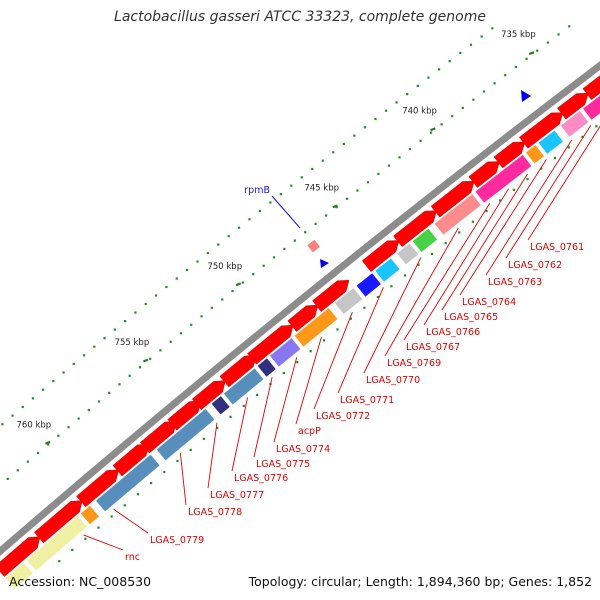 The height and width of the screenshot is (600, 600). I want to click on gene-label: LGAS_0771, so click(367, 400).